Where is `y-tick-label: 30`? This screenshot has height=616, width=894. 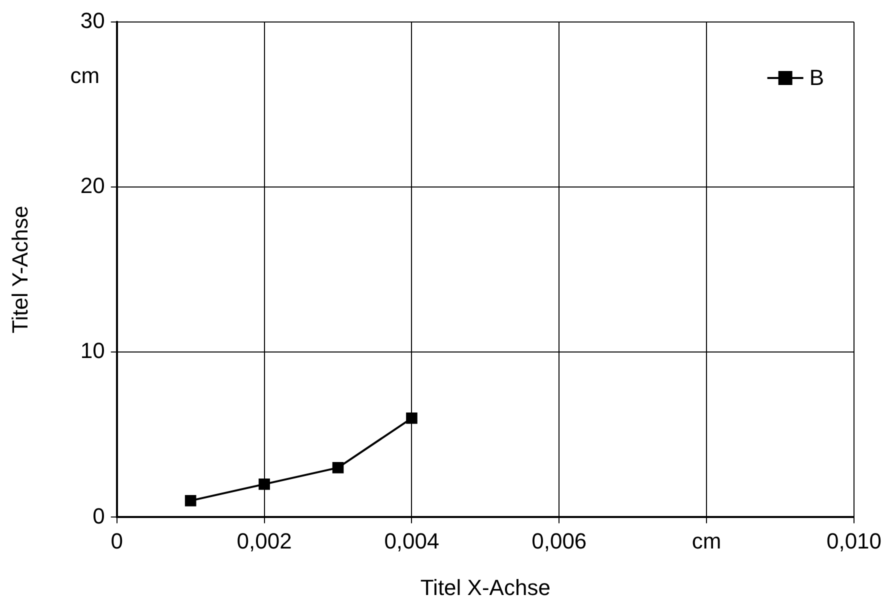
y-tick-label: 30 is located at coordinates (92, 21).